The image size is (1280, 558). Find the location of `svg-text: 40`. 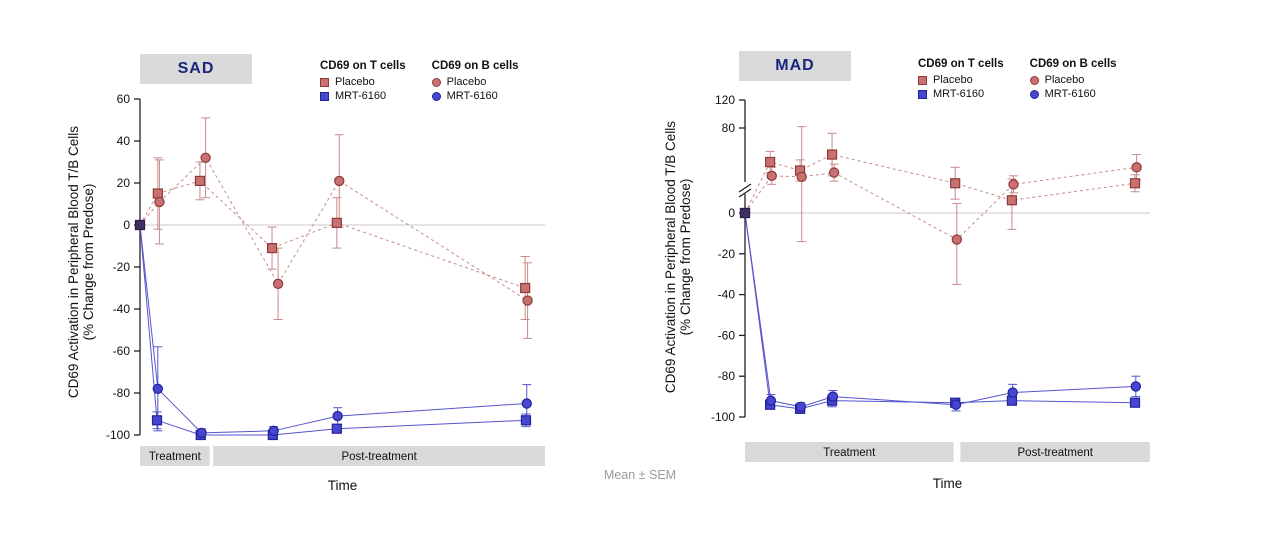

svg-text: 40 is located at coordinates (124, 141).